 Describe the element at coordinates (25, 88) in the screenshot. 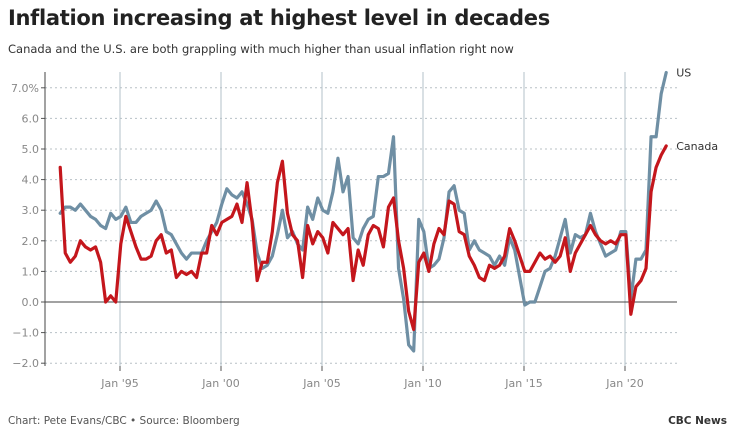

I see `y-tick-label: 7.0%` at that location.